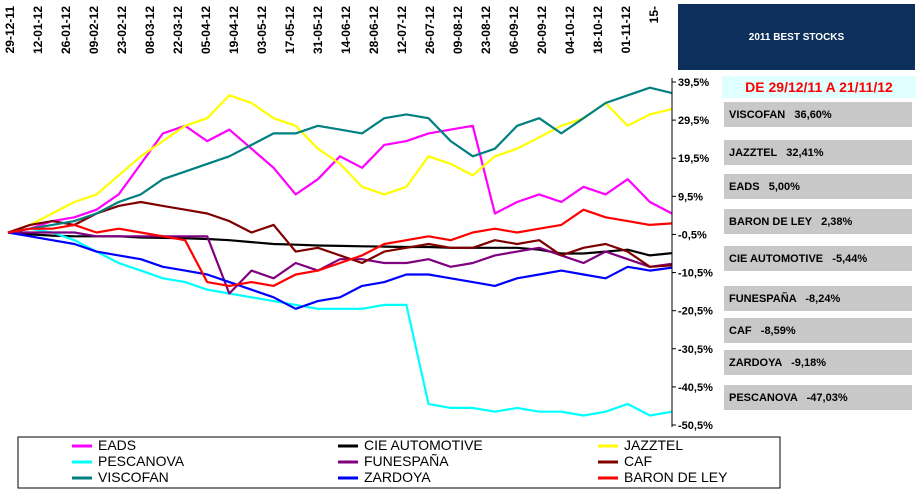 The image size is (920, 491). What do you see at coordinates (150, 30) in the screenshot?
I see `x-tick-label: 08-03-12` at bounding box center [150, 30].